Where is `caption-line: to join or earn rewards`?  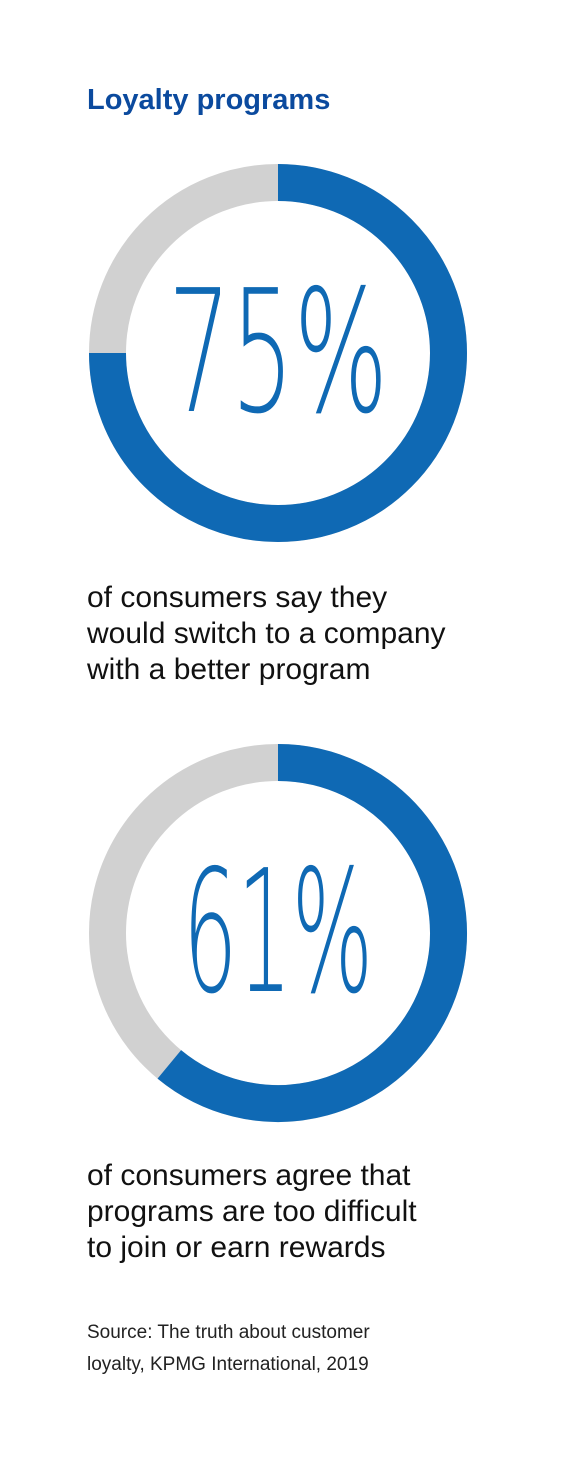
caption-line: to join or earn rewards is located at coordinates (236, 1247).